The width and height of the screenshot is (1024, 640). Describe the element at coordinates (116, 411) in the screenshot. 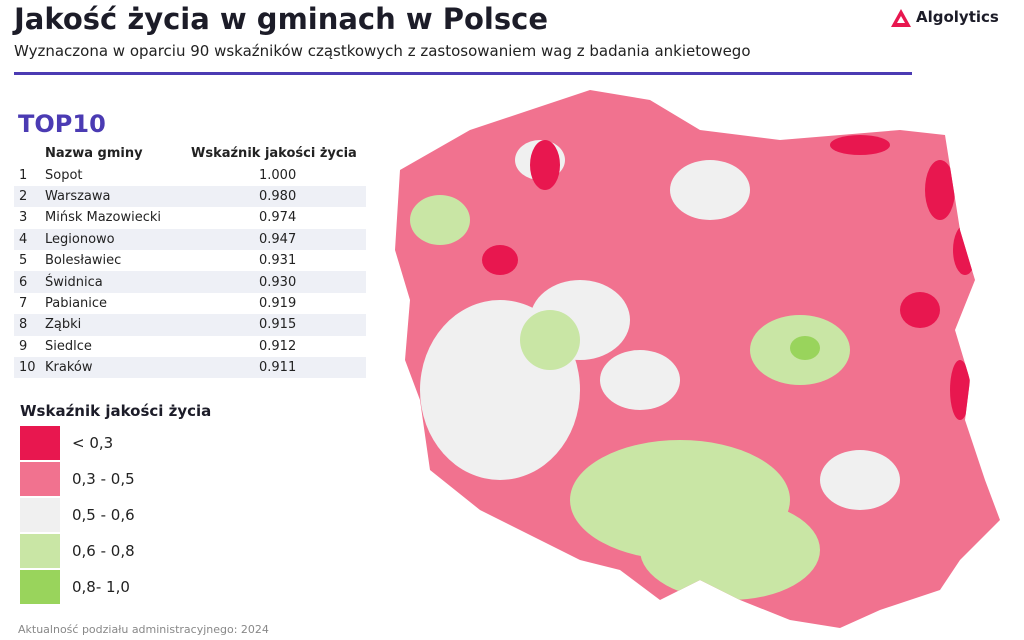

I see `legend-title: Wskaźnik jakości życia` at that location.